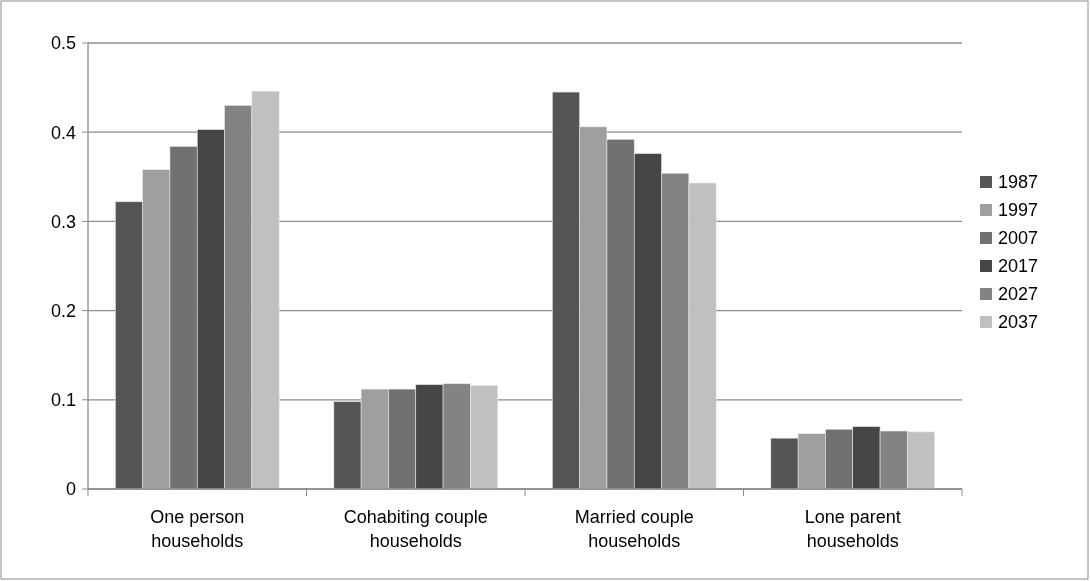 This screenshot has width=1090, height=581. What do you see at coordinates (1018, 266) in the screenshot?
I see `legend-label: 2017` at bounding box center [1018, 266].